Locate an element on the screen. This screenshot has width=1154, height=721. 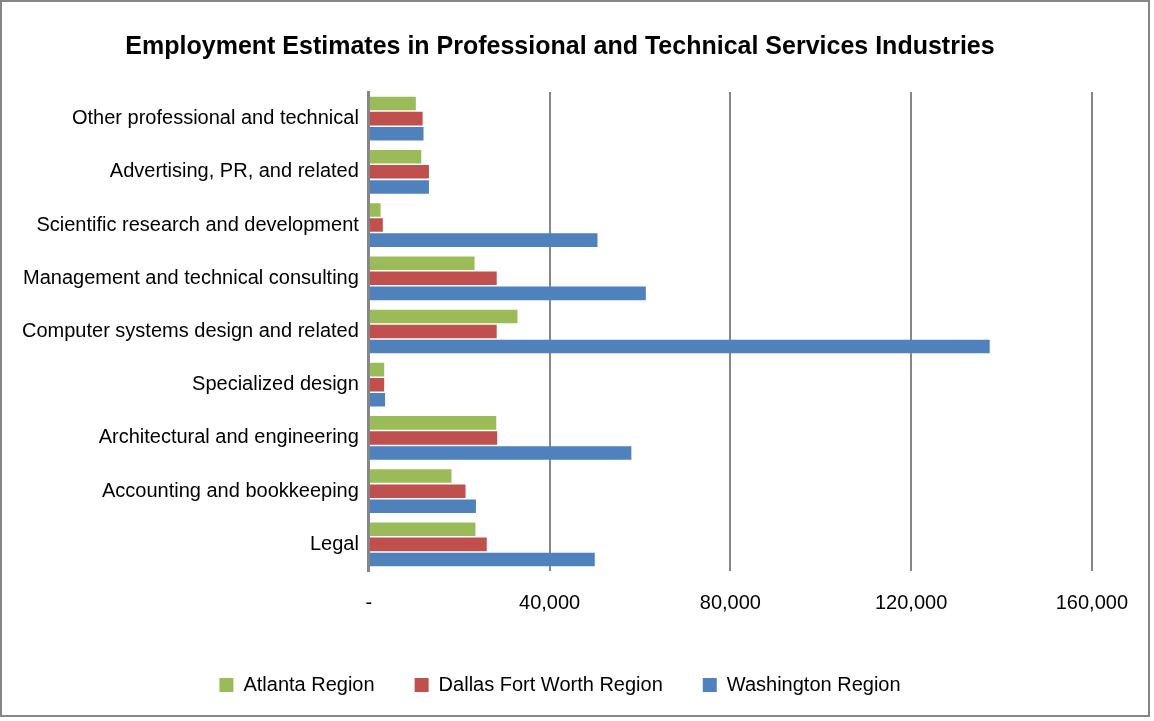
y-tick-label: Computer systems design and related is located at coordinates (190, 330).